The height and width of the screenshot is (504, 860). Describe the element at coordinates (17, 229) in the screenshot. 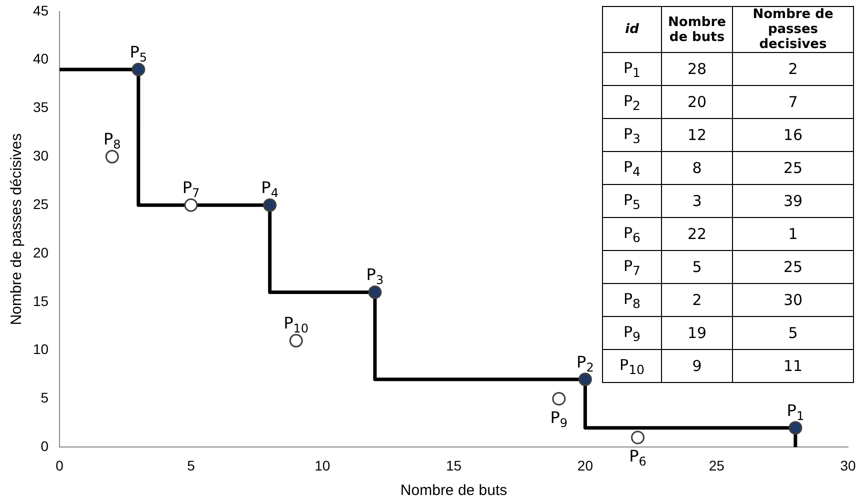

I see `y-axis-title: Nombre de passes décisives` at that location.